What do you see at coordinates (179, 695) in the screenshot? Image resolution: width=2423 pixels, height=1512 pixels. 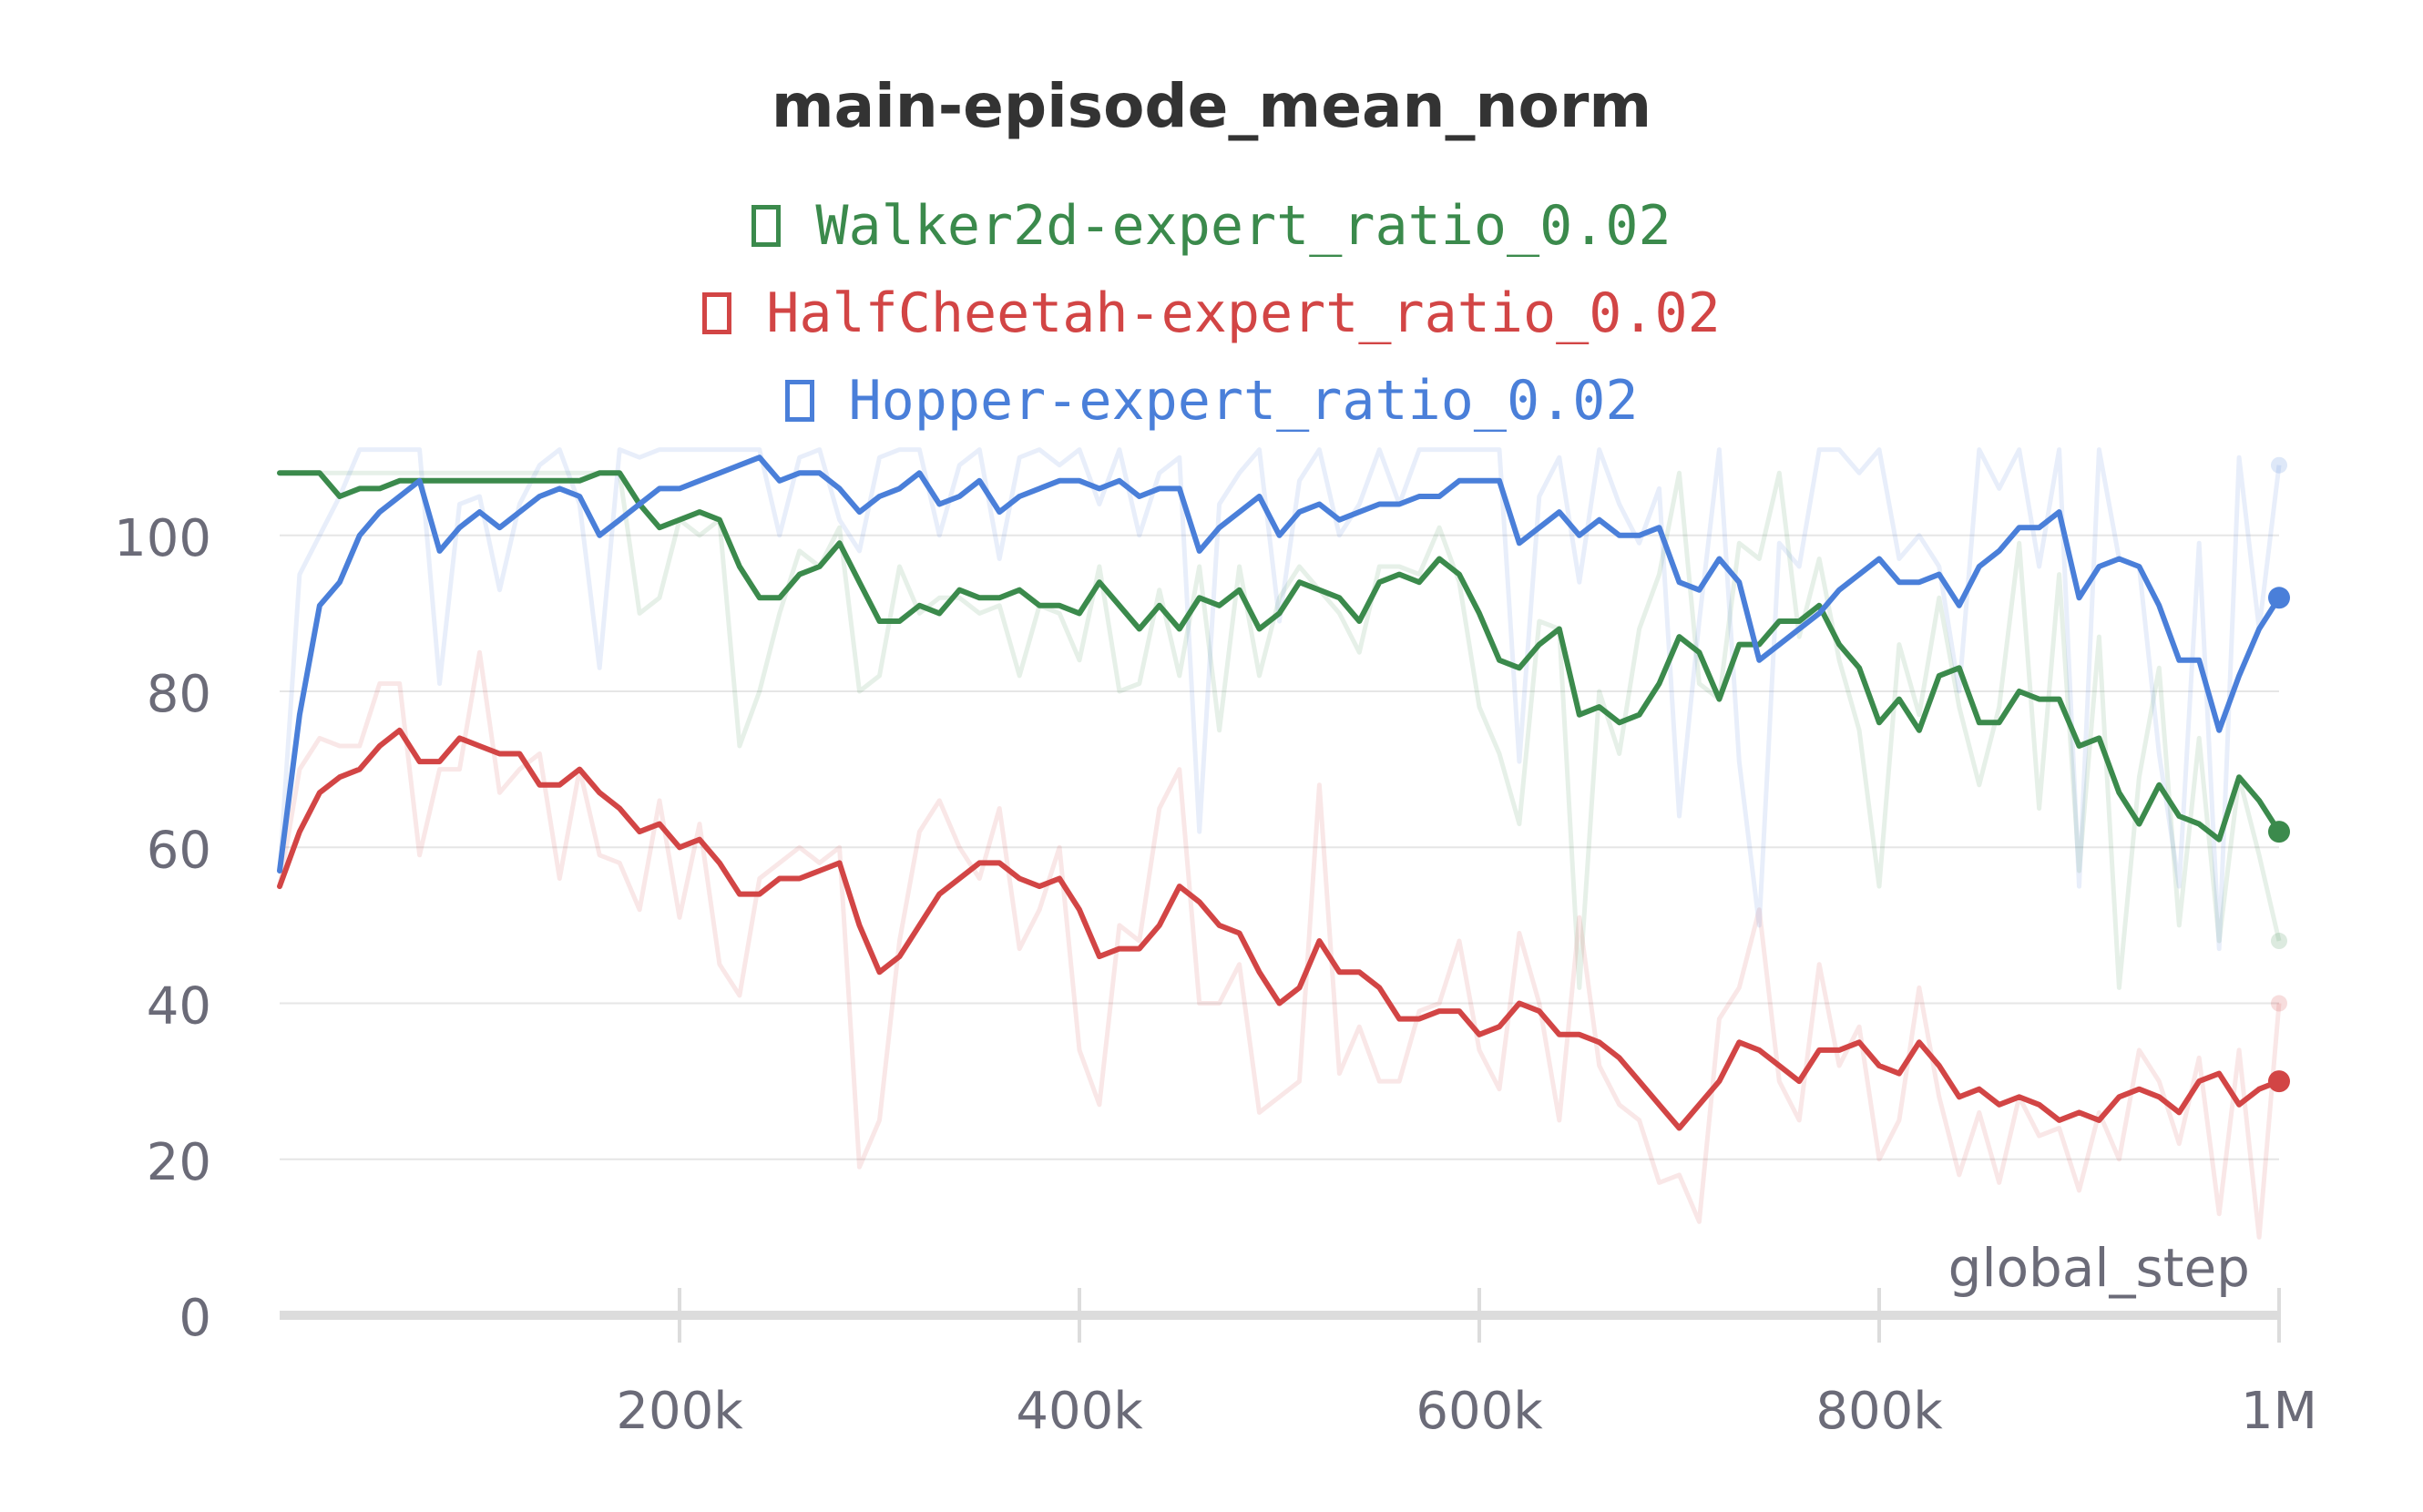 I see `y-tick-label: 80` at bounding box center [179, 695].